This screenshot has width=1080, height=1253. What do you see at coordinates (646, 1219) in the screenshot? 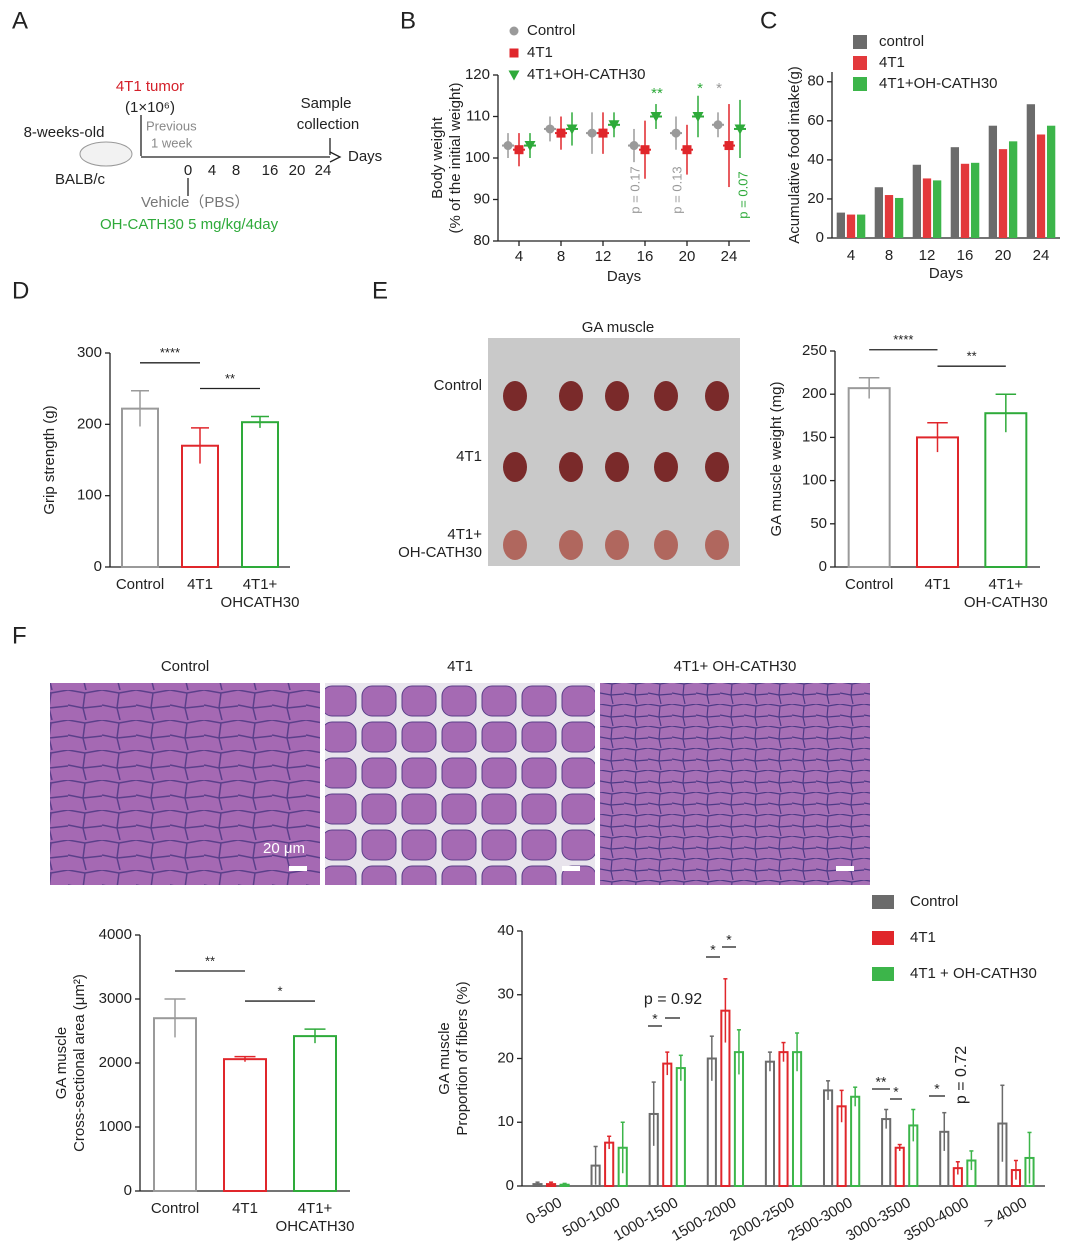
I see `x-tick-label: 1000-1500` at bounding box center [646, 1219].